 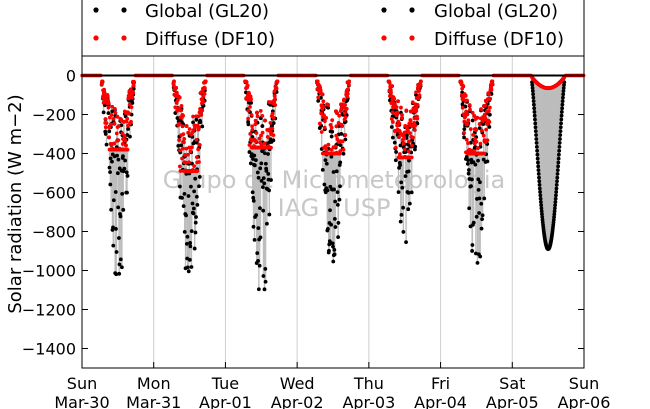 What do you see at coordinates (54, 154) in the screenshot?
I see `y-tick-label: −400` at bounding box center [54, 154].